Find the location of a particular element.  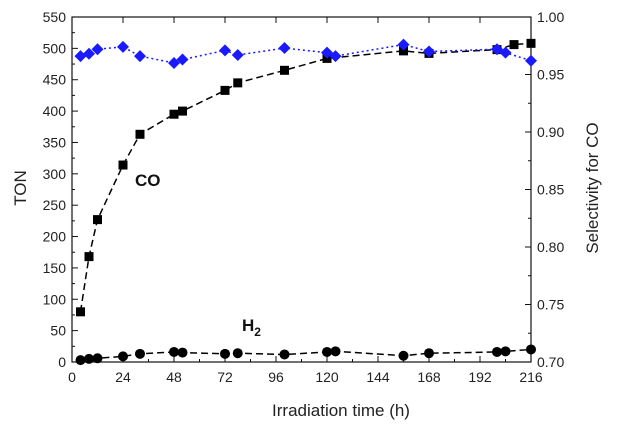

y2-tick-label: 0.85 is located at coordinates (550, 190).